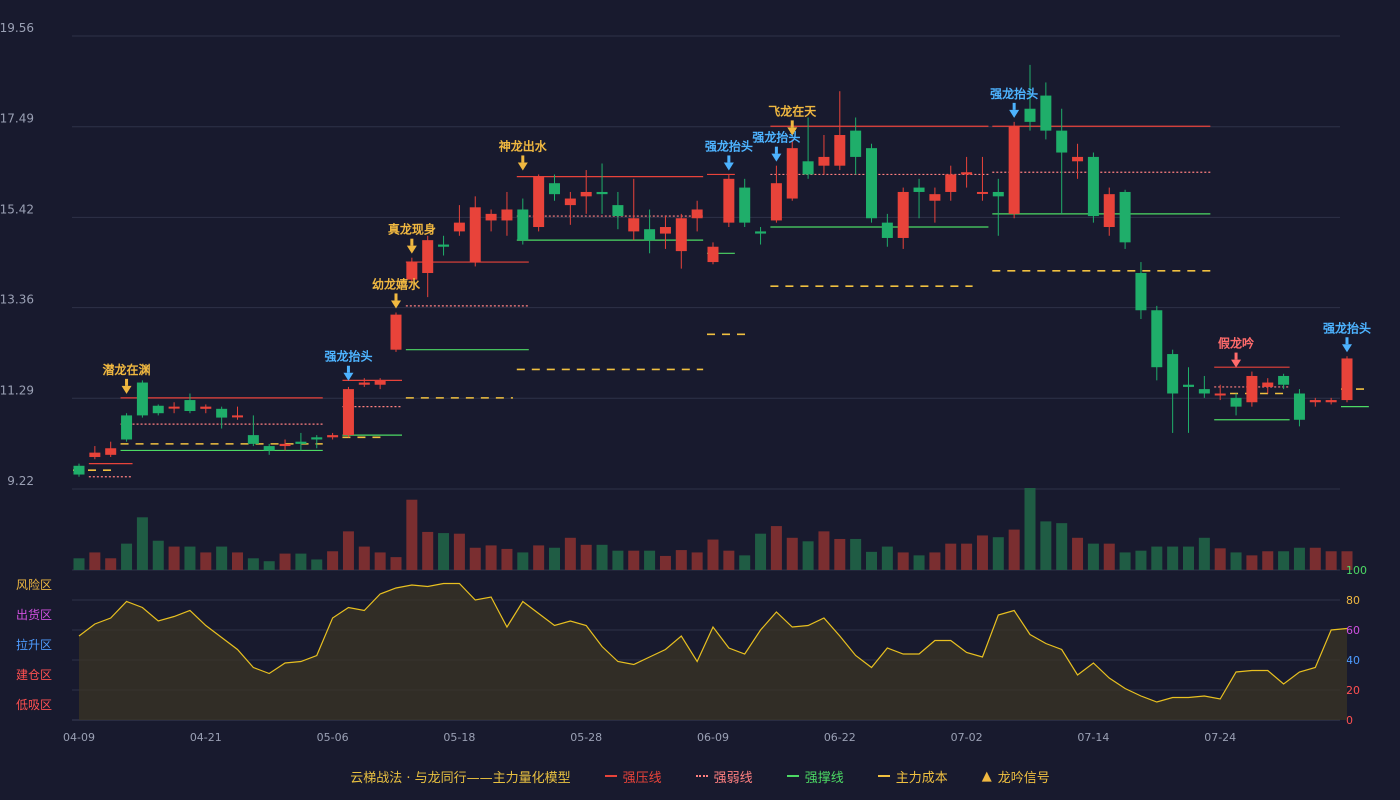  Describe the element at coordinates (1347, 327) in the screenshot. I see `signal-label: 强龙抬头` at that location.